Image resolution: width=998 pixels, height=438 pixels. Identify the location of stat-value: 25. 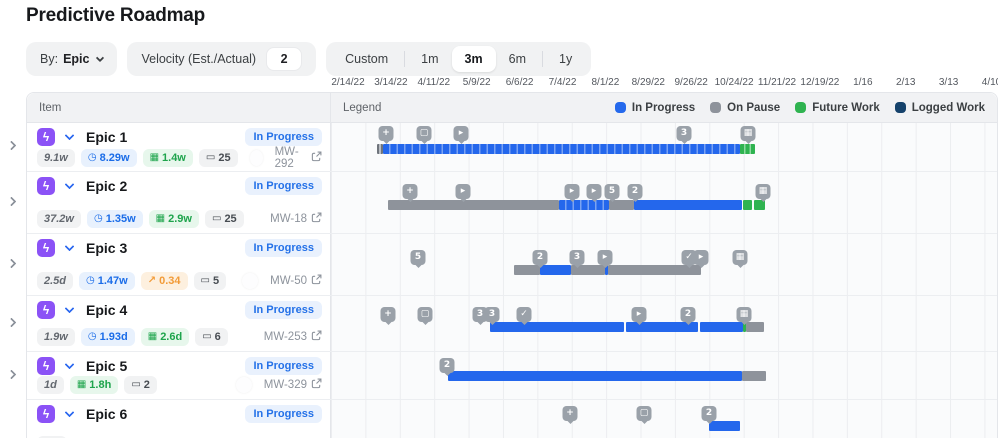
(224, 158).